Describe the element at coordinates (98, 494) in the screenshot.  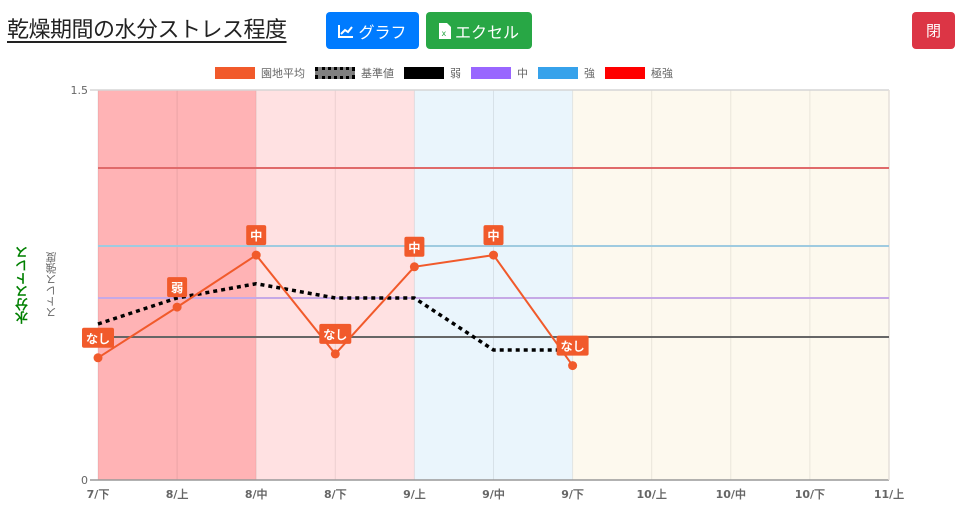
I see `x-tick-label: 7/下` at that location.